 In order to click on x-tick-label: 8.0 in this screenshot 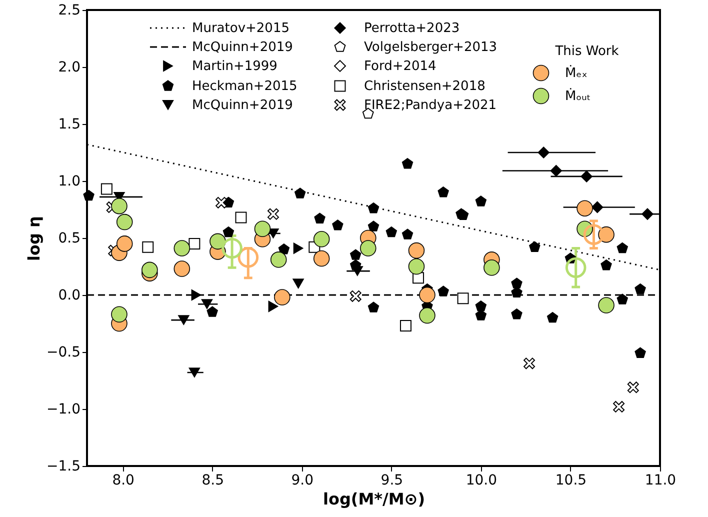, I will do `click(123, 480)`.